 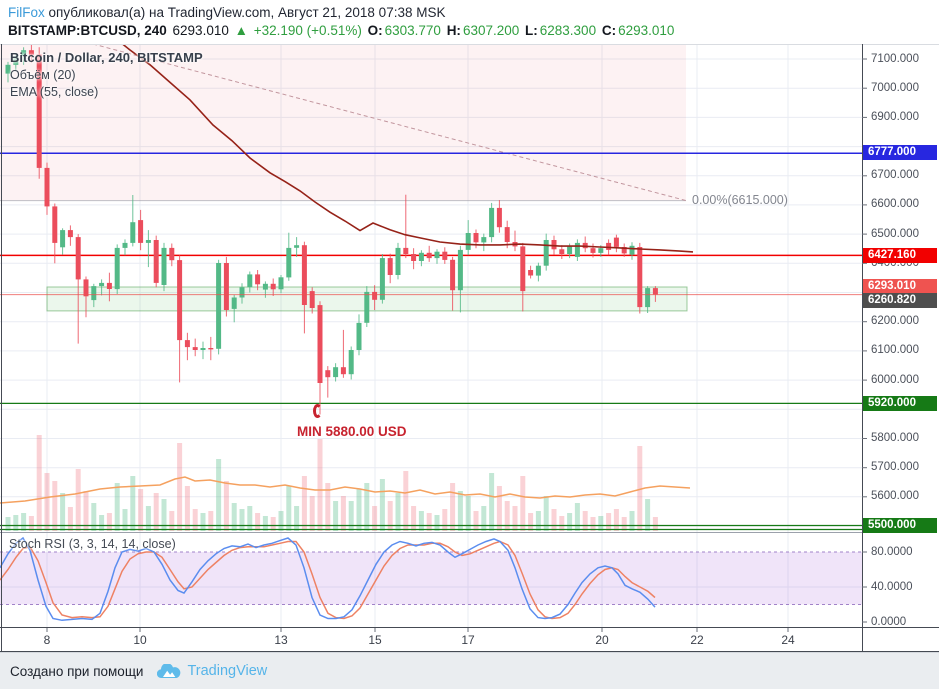 I want to click on stoch-k-line, so click(x=328, y=579).